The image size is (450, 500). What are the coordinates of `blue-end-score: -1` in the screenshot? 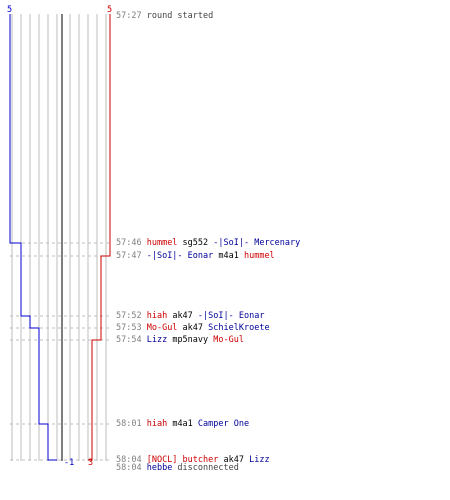 It's located at (69, 463).